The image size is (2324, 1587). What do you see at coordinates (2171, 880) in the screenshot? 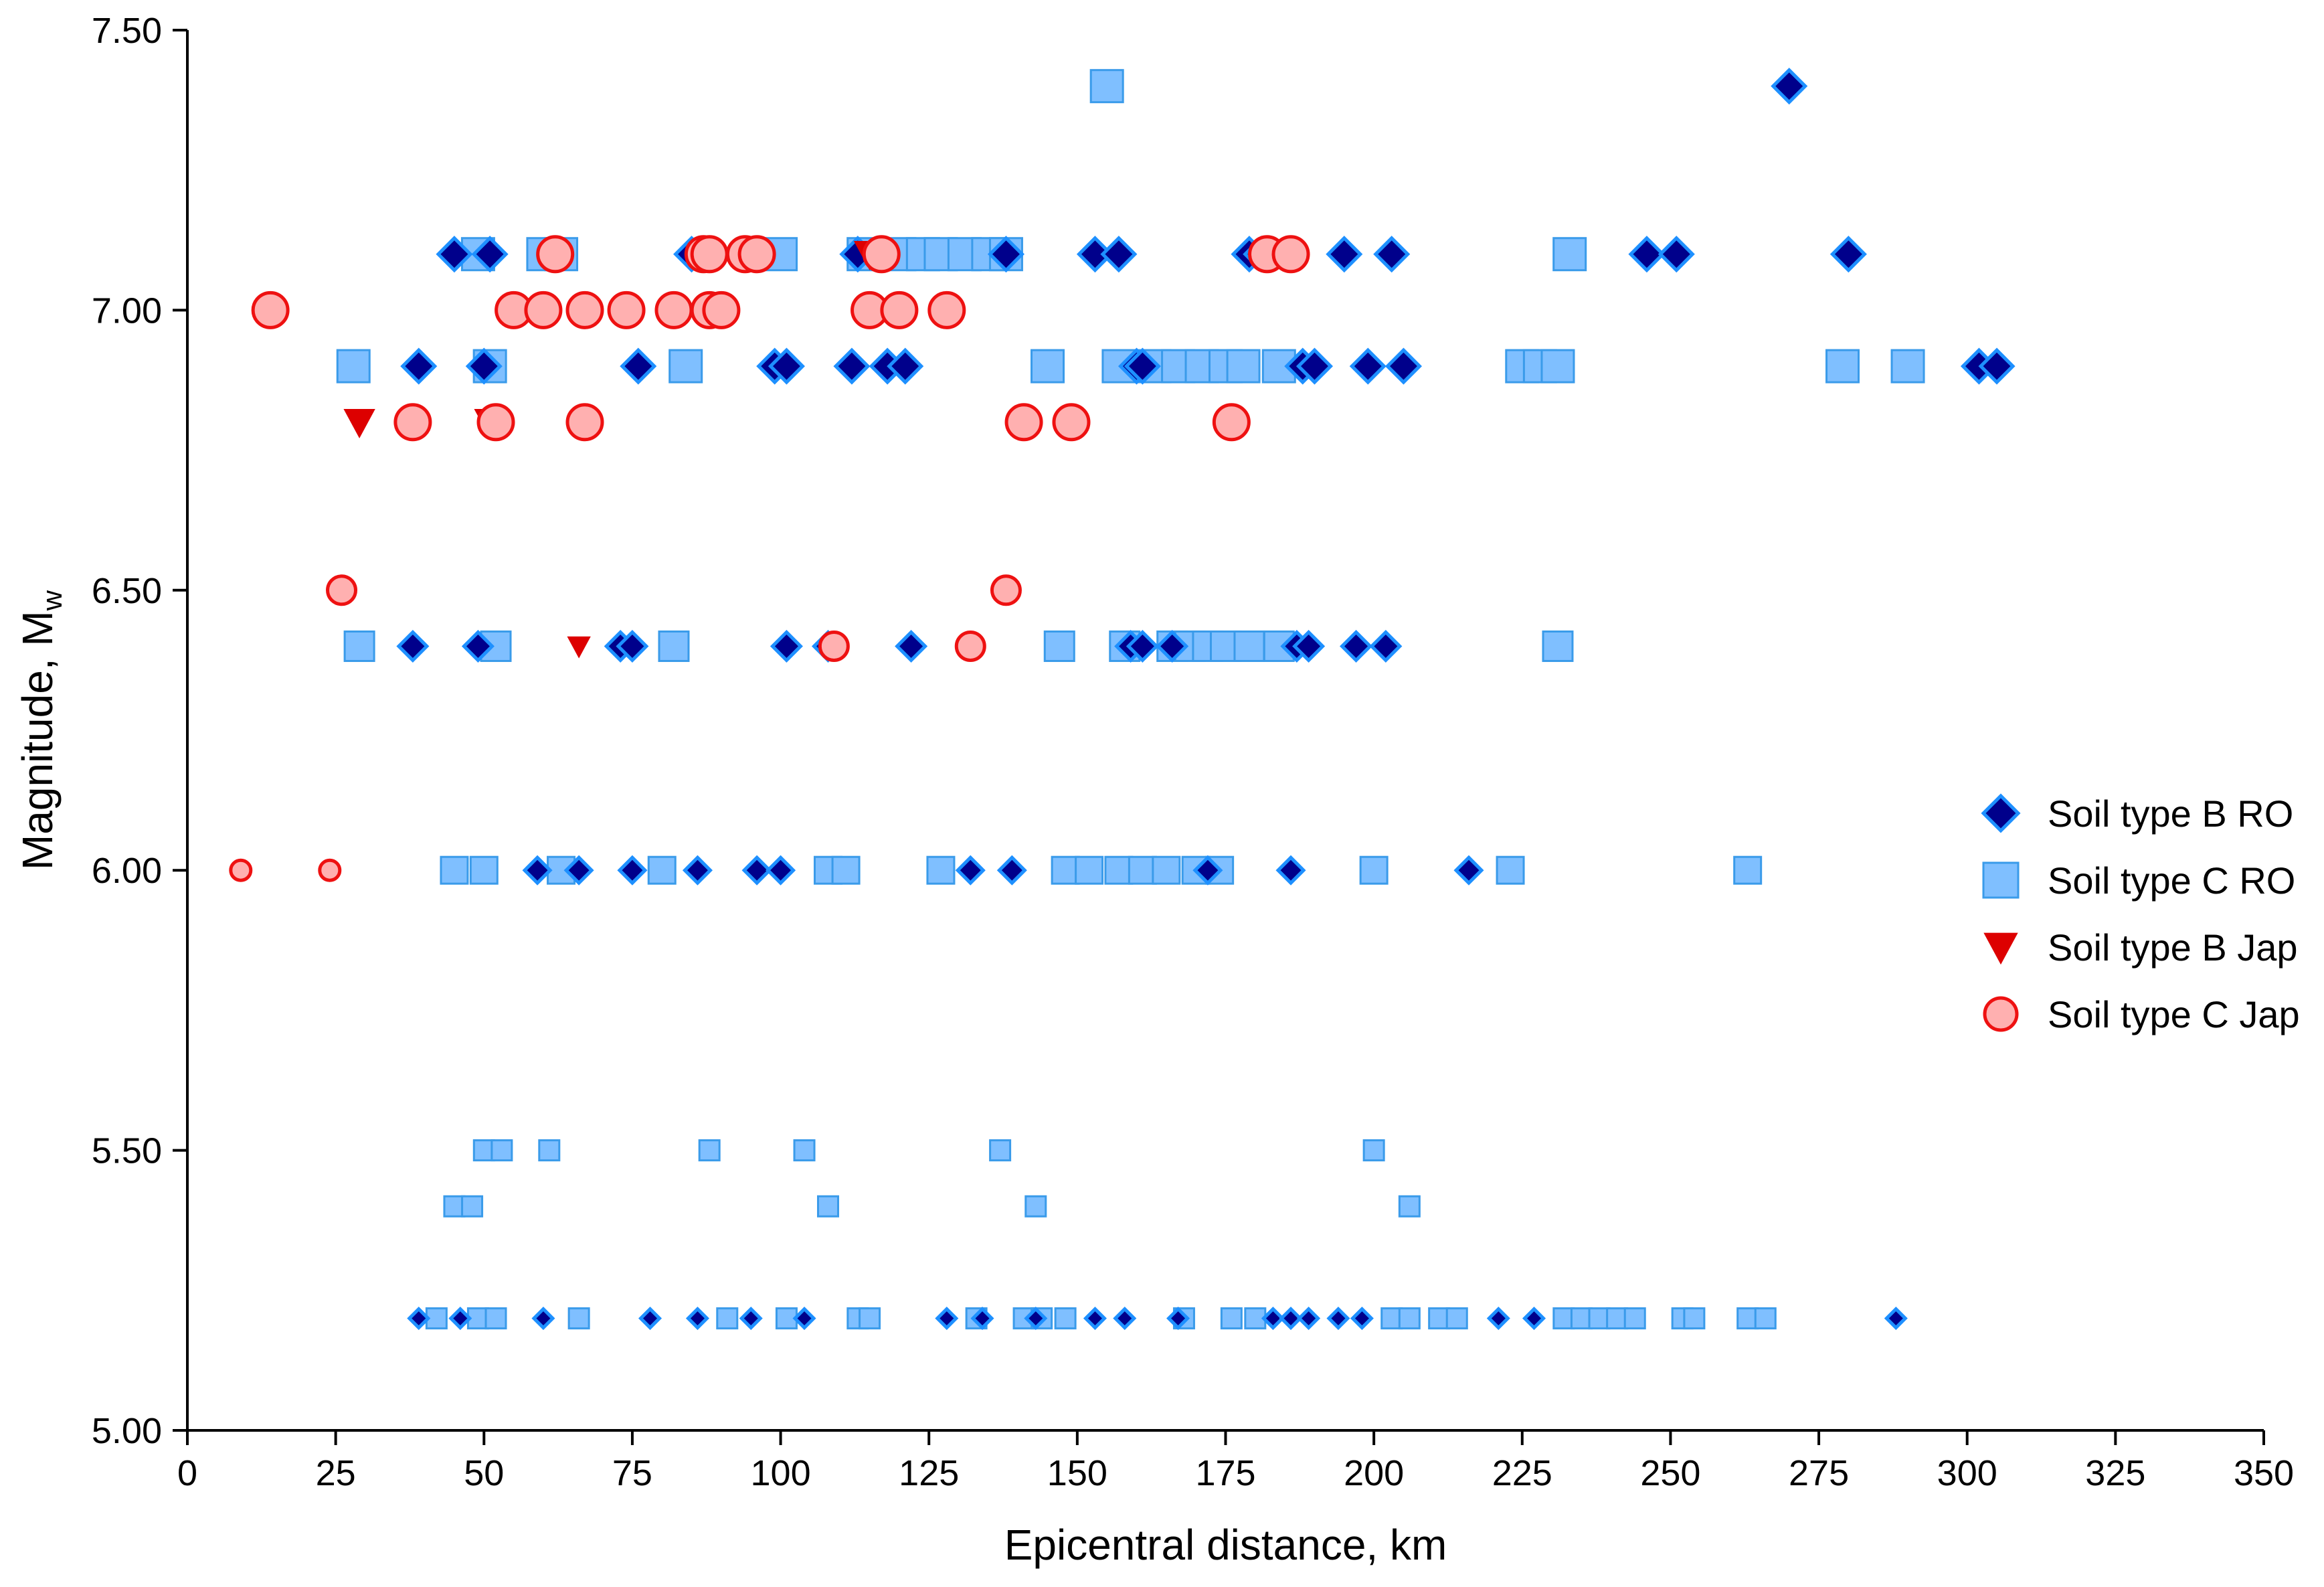
I see `legend-label: Soil type C RO` at bounding box center [2171, 880].